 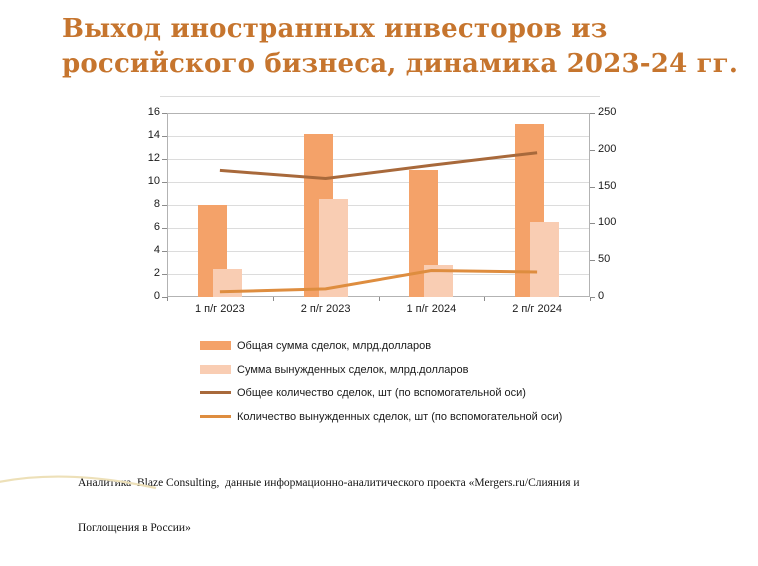 What do you see at coordinates (604, 259) in the screenshot?
I see `secondary-axis-tick-label: 50` at bounding box center [604, 259].